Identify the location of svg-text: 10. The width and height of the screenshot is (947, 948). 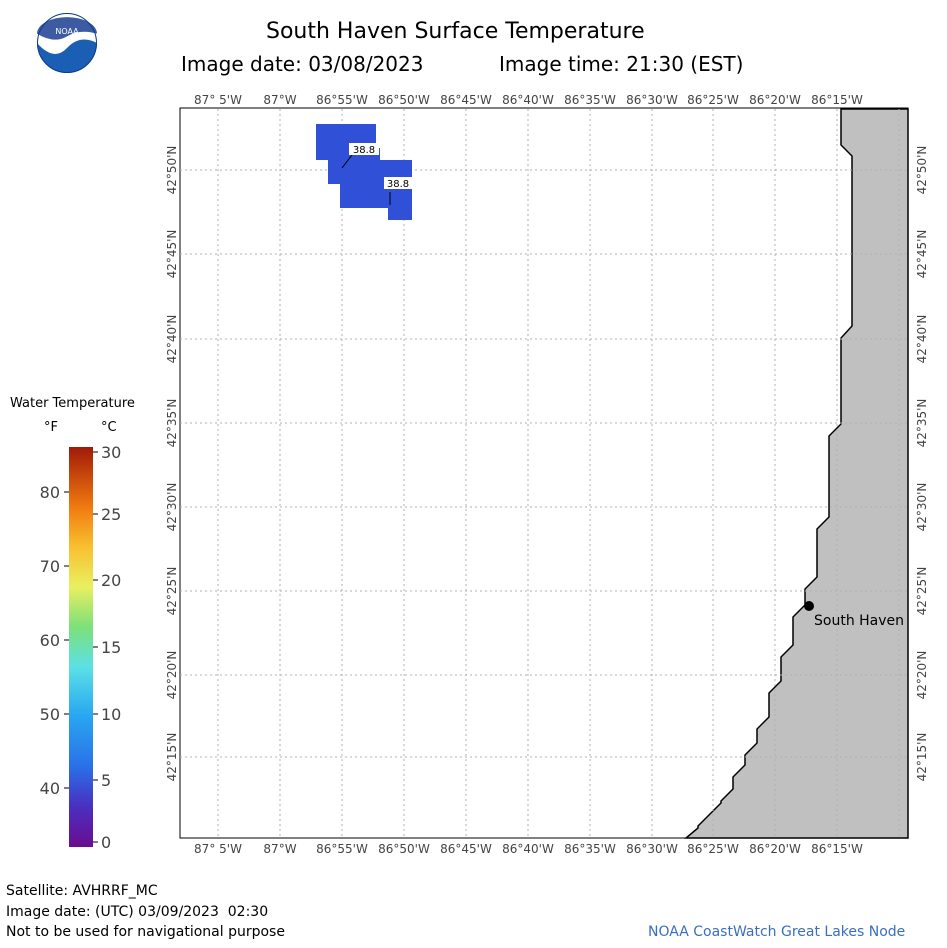
(111, 714).